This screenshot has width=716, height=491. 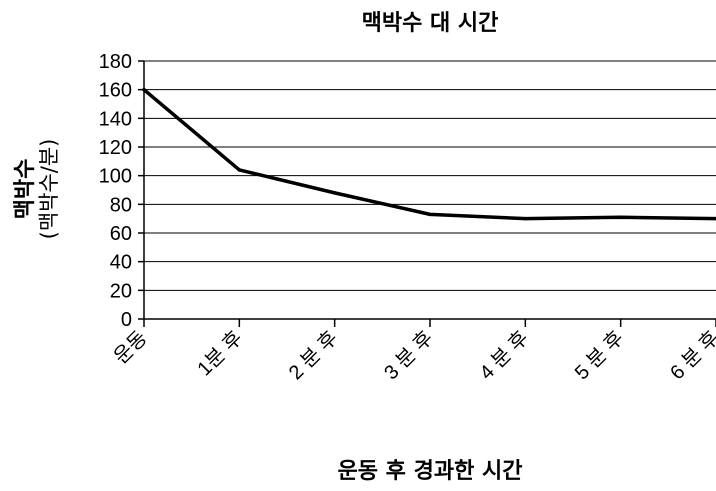 I want to click on x-axis-ticks: 운동 1분 후 2 분 후 3 분 후 4 분 후 5 분 후 6 분 후, so click(x=413, y=351).